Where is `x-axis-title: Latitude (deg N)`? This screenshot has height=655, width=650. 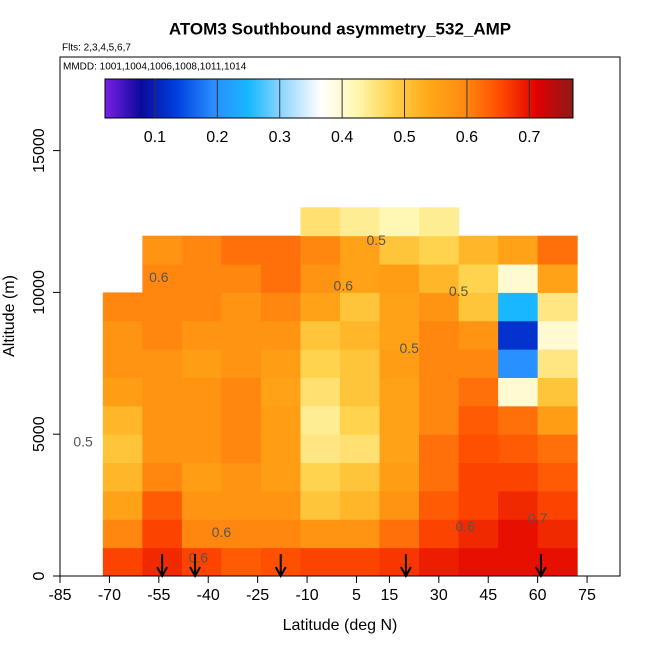
x-axis-title: Latitude (deg N) is located at coordinates (340, 625).